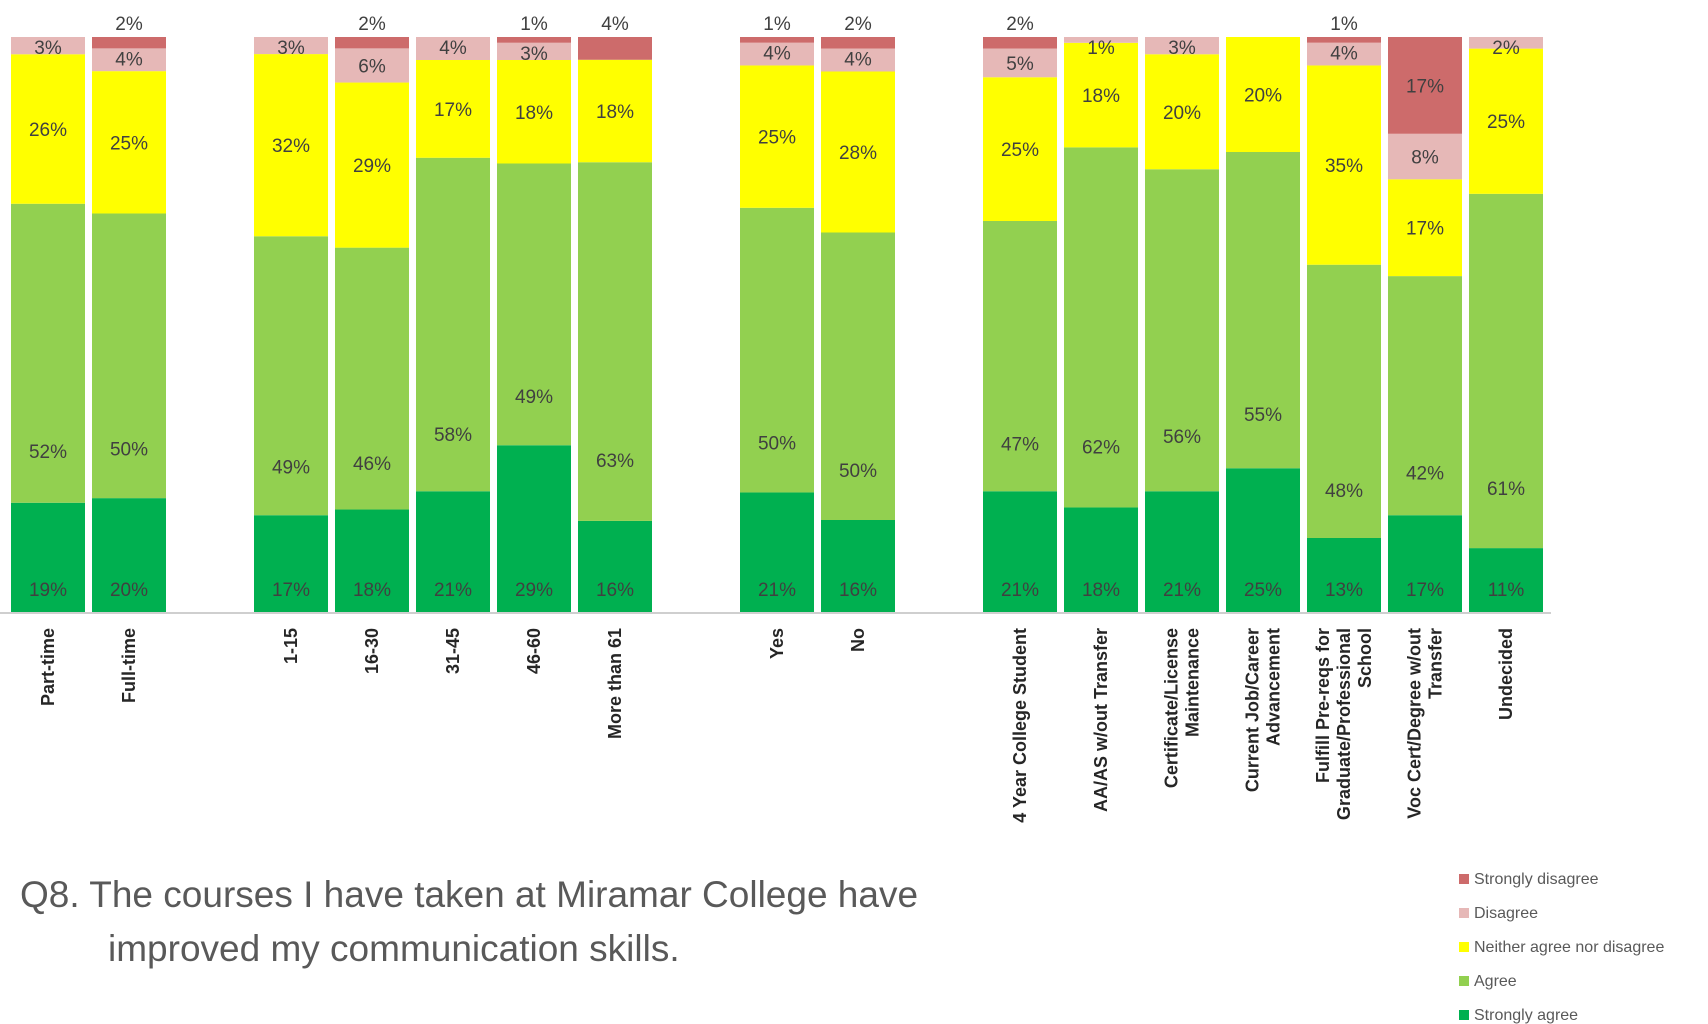 This screenshot has height=1024, width=1708. Describe the element at coordinates (1464, 981) in the screenshot. I see `legend-swatch-agree` at that location.